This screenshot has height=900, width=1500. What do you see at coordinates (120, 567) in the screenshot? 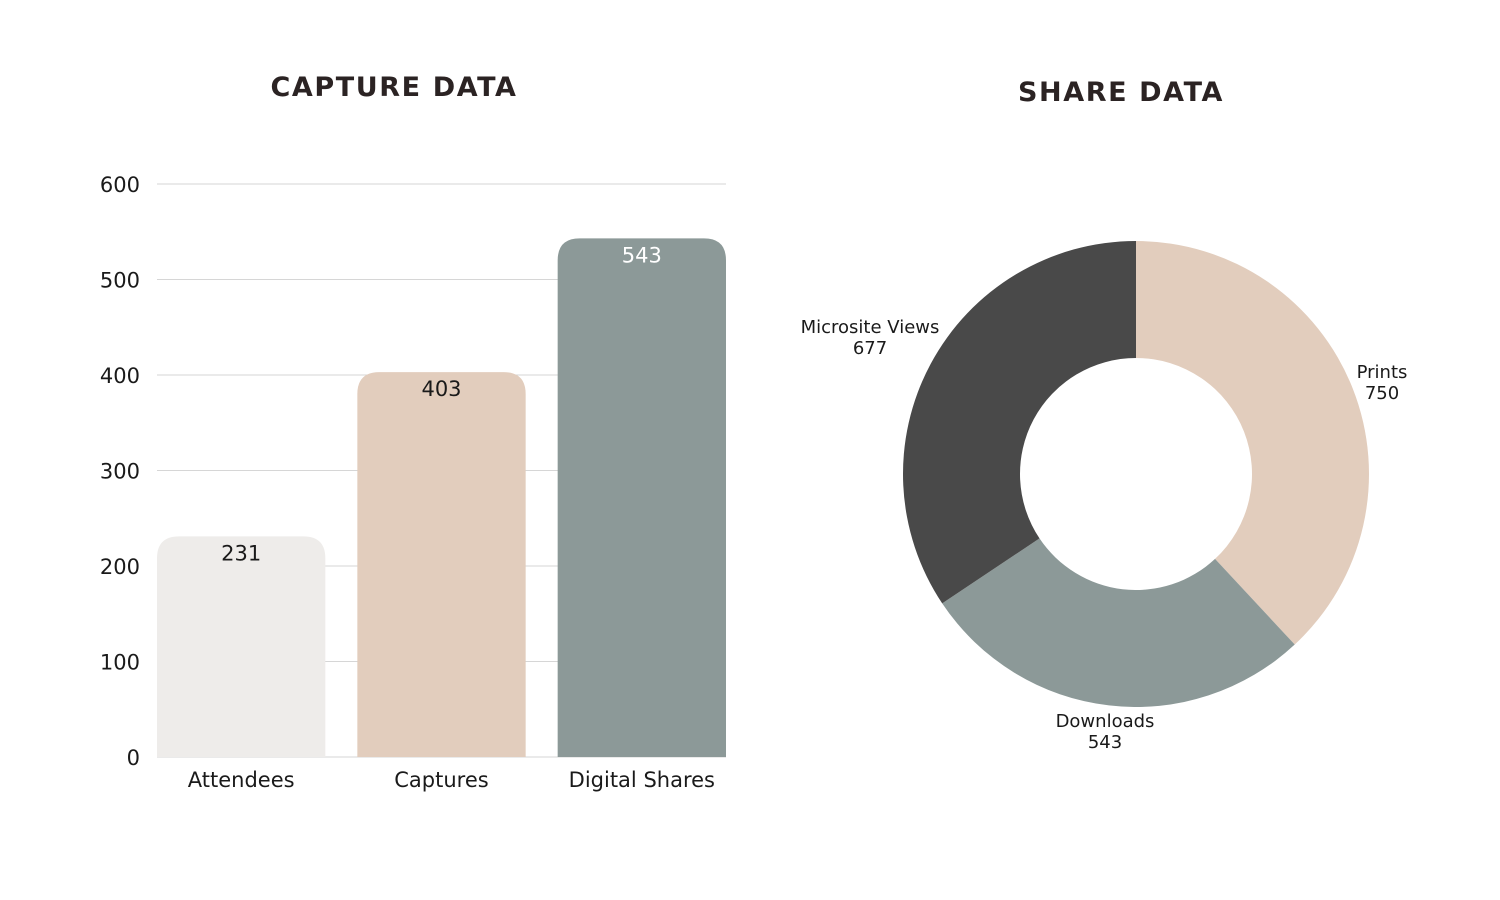
I see `y-tick-label: 200` at bounding box center [120, 567].